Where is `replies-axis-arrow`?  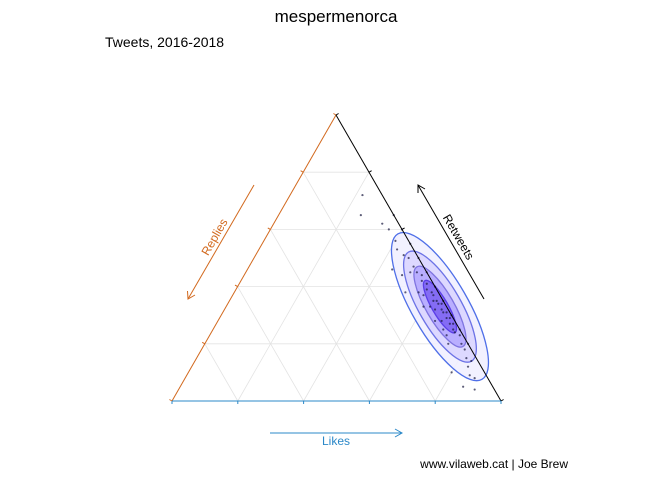 replies-axis-arrow is located at coordinates (221, 242).